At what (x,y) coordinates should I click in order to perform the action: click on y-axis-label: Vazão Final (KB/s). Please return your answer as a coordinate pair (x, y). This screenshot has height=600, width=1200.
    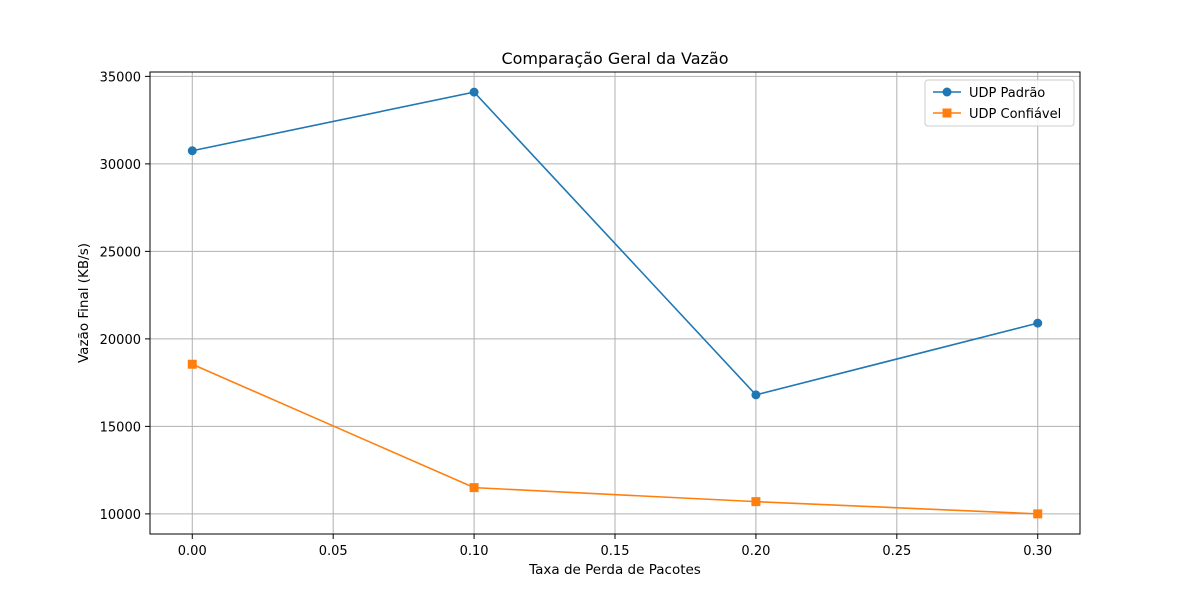
    Looking at the image, I should click on (84, 303).